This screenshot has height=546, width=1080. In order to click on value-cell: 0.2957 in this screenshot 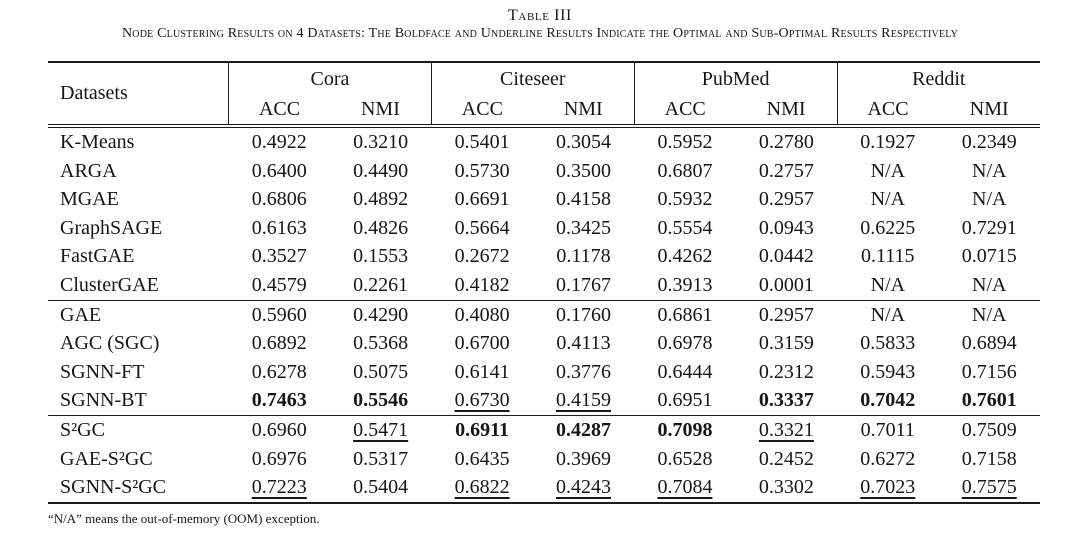, I will do `click(786, 314)`.